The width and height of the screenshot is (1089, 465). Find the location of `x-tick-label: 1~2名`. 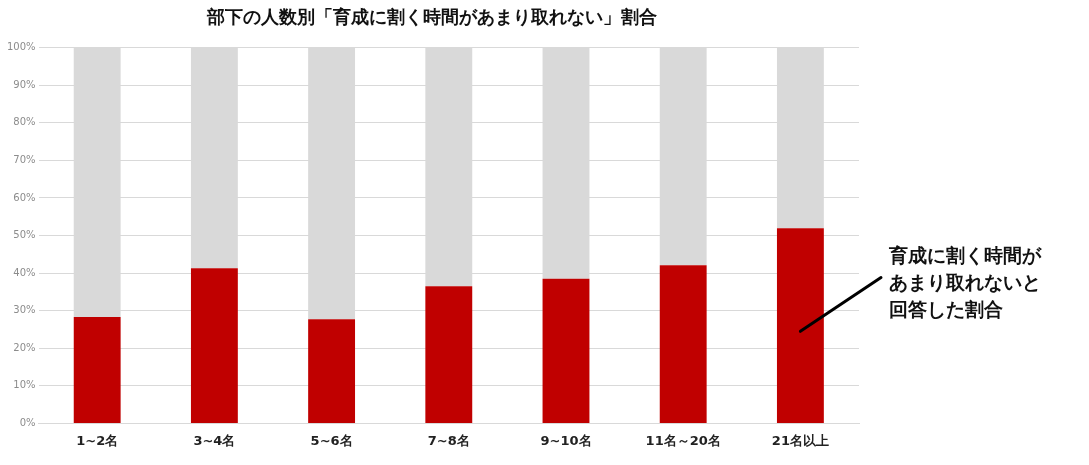

x-tick-label: 1~2名 is located at coordinates (97, 440).